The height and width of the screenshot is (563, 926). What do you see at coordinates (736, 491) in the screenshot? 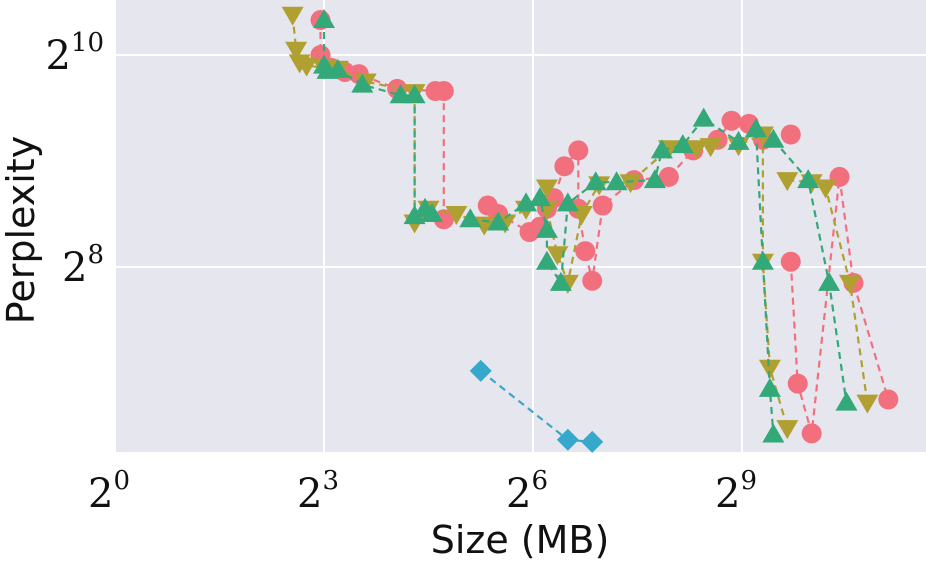
I see `x-tick-label-3: 29` at bounding box center [736, 491].